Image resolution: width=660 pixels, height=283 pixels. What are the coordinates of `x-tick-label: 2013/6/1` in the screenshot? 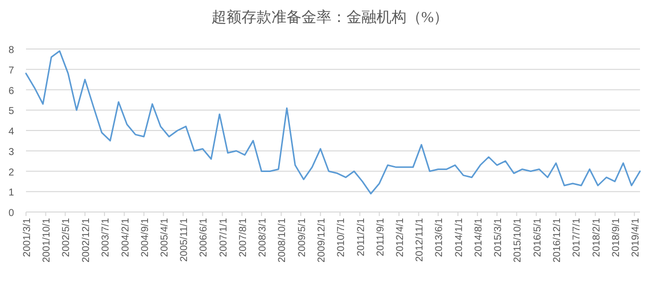 It's located at (440, 237).